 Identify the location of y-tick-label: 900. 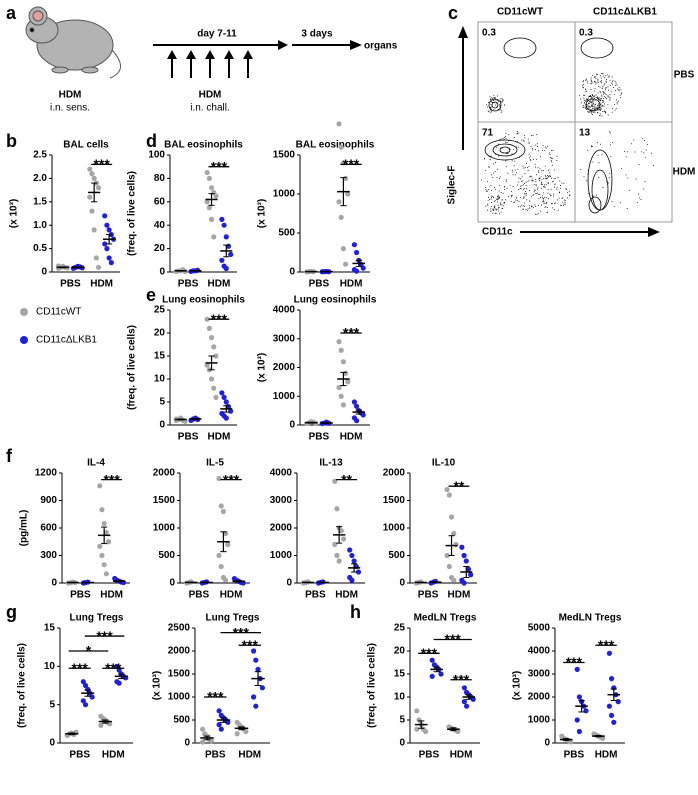
(48, 500).